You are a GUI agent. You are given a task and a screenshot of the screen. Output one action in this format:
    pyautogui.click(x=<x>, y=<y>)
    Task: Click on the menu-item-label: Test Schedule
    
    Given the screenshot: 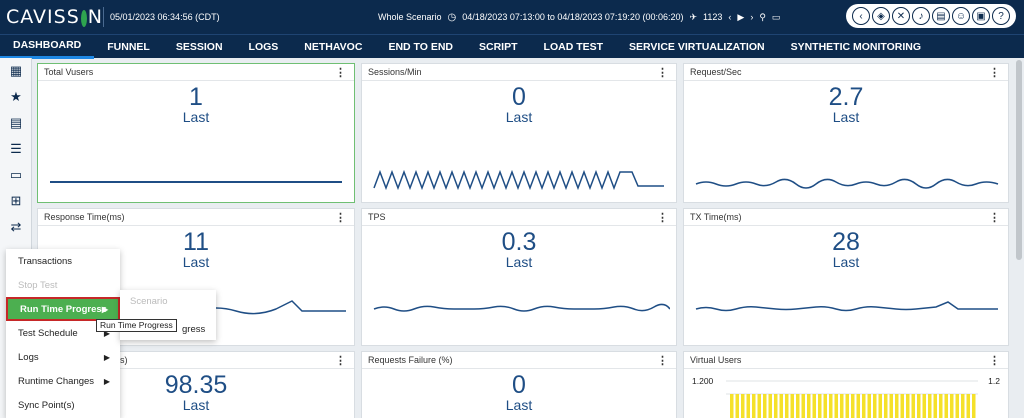 What is the action you would take?
    pyautogui.click(x=48, y=333)
    